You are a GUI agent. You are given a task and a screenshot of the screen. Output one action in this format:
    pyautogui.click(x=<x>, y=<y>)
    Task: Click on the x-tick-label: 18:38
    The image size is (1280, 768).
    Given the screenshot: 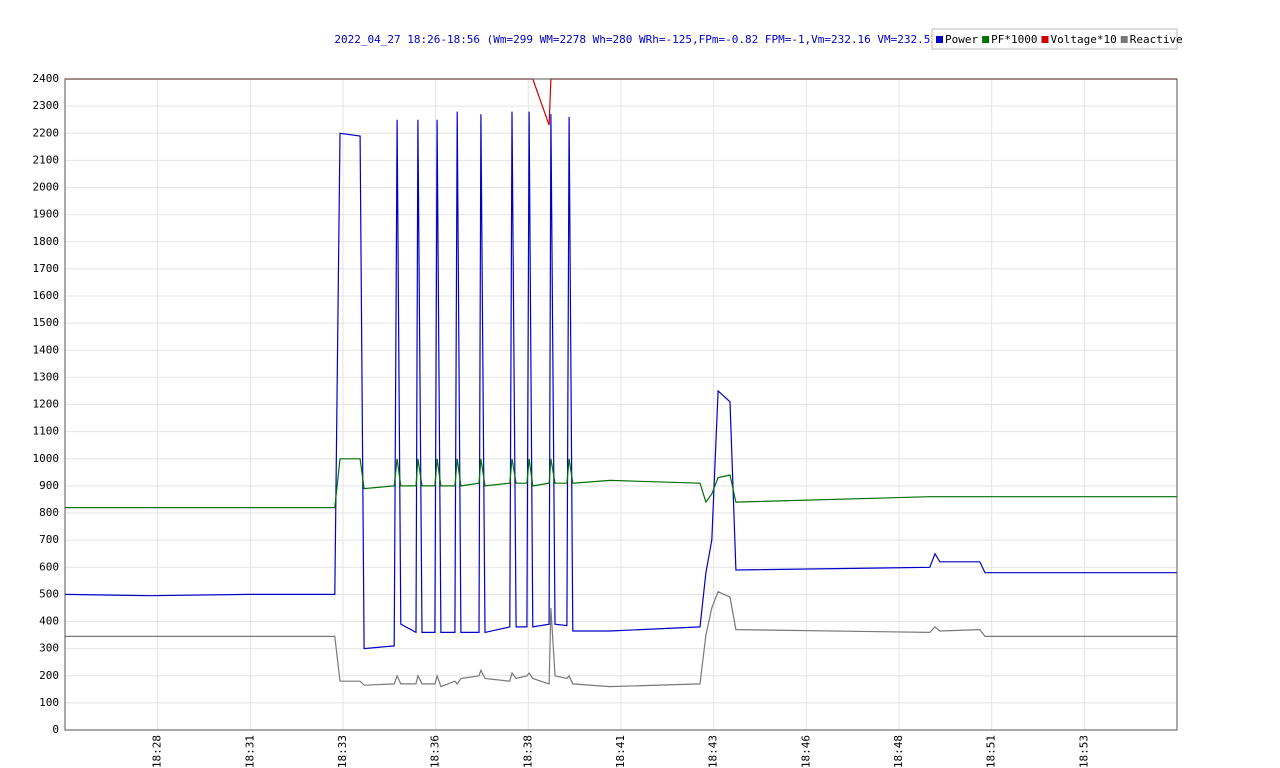 What is the action you would take?
    pyautogui.click(x=527, y=751)
    